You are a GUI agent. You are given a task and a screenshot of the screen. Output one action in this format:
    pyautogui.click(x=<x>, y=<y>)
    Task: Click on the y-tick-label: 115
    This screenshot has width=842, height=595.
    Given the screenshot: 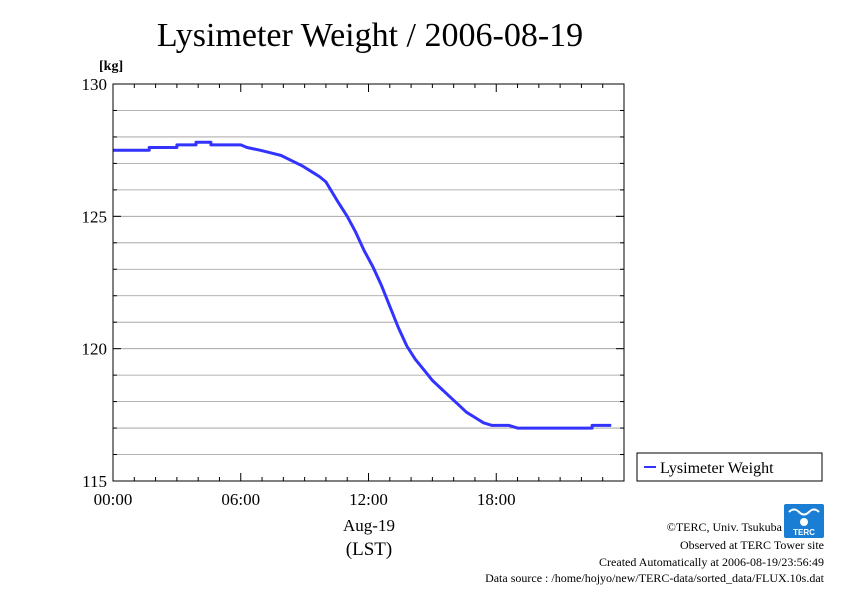 What is the action you would take?
    pyautogui.click(x=94, y=481)
    